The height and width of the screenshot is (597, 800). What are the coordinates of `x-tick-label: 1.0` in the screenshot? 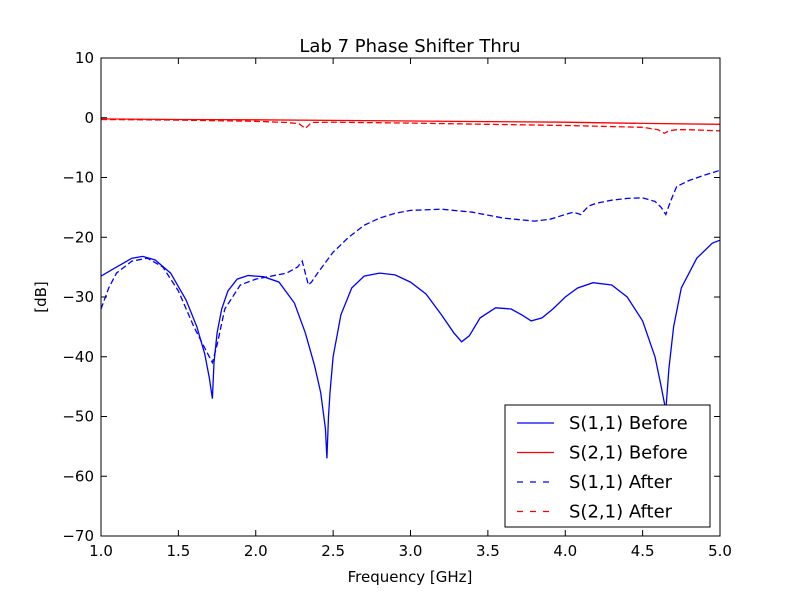 It's located at (101, 551).